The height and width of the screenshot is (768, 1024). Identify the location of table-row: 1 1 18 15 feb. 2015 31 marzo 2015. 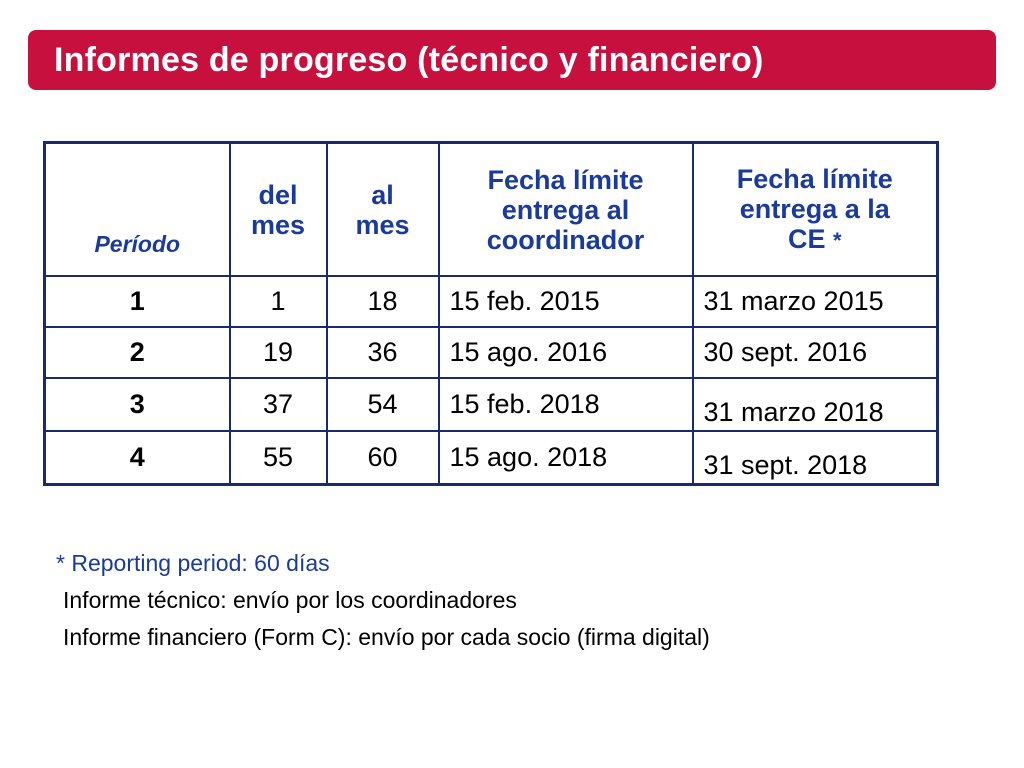
(491, 301).